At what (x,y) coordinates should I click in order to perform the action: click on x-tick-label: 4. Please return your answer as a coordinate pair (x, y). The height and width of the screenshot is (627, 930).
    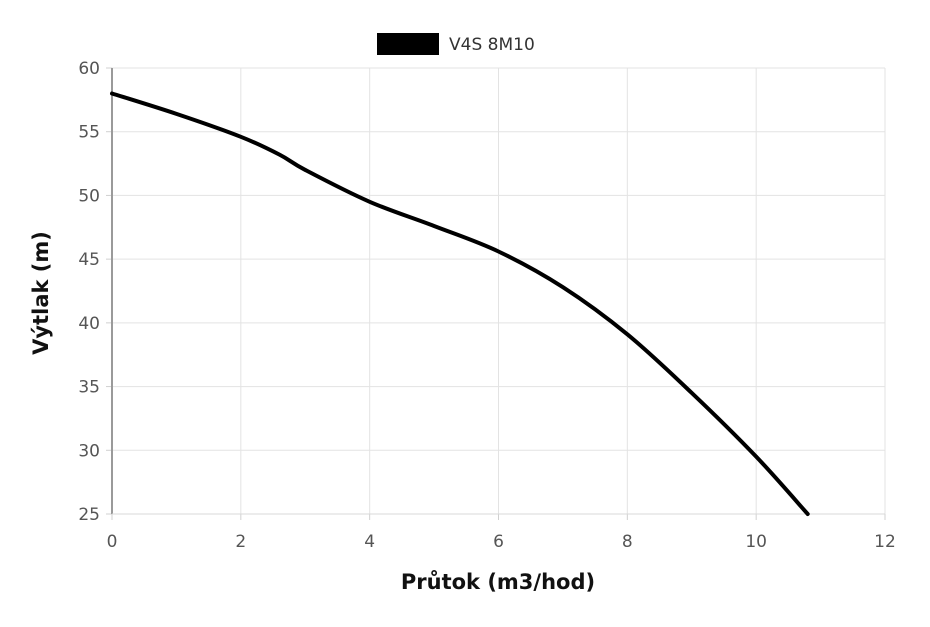
    Looking at the image, I should click on (369, 542).